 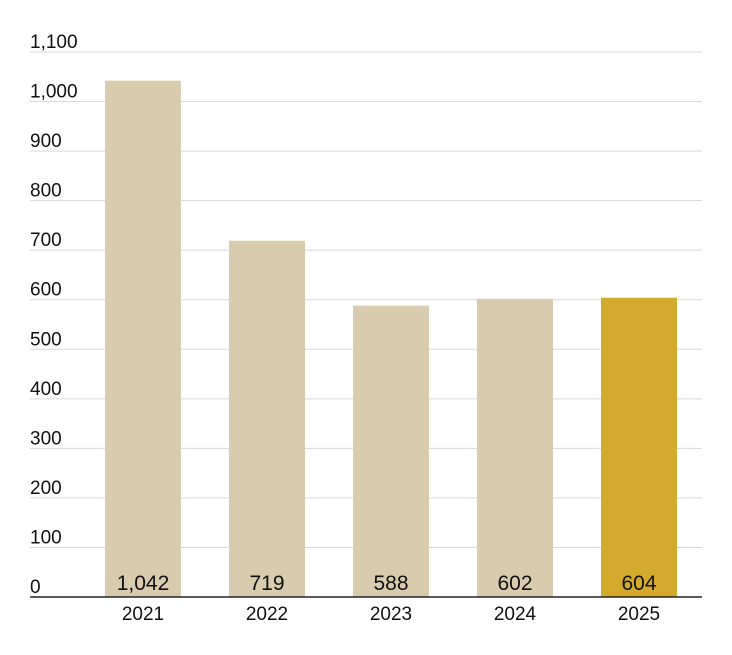 What do you see at coordinates (46, 537) in the screenshot?
I see `y-tick-label: 100` at bounding box center [46, 537].